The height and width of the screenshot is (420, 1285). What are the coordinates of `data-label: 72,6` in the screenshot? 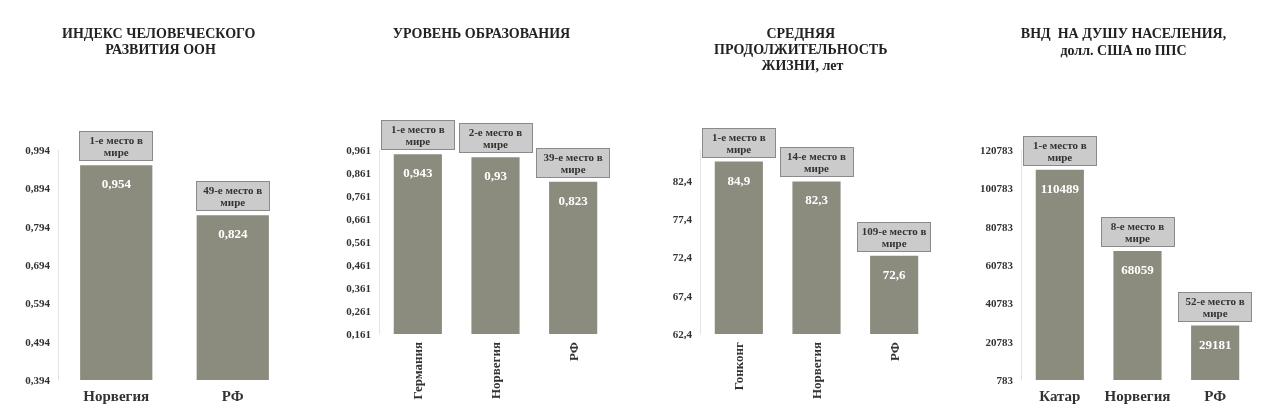 It's located at (894, 274).